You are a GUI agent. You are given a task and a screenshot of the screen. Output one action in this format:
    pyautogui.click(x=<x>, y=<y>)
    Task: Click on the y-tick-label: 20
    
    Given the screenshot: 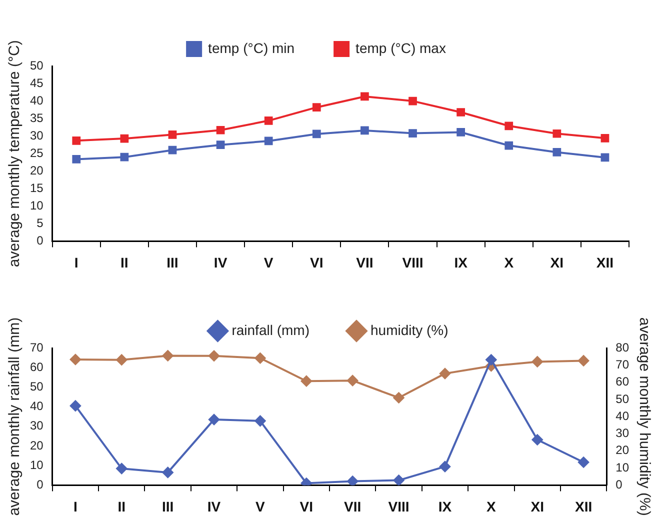 What is the action you would take?
    pyautogui.click(x=37, y=170)
    